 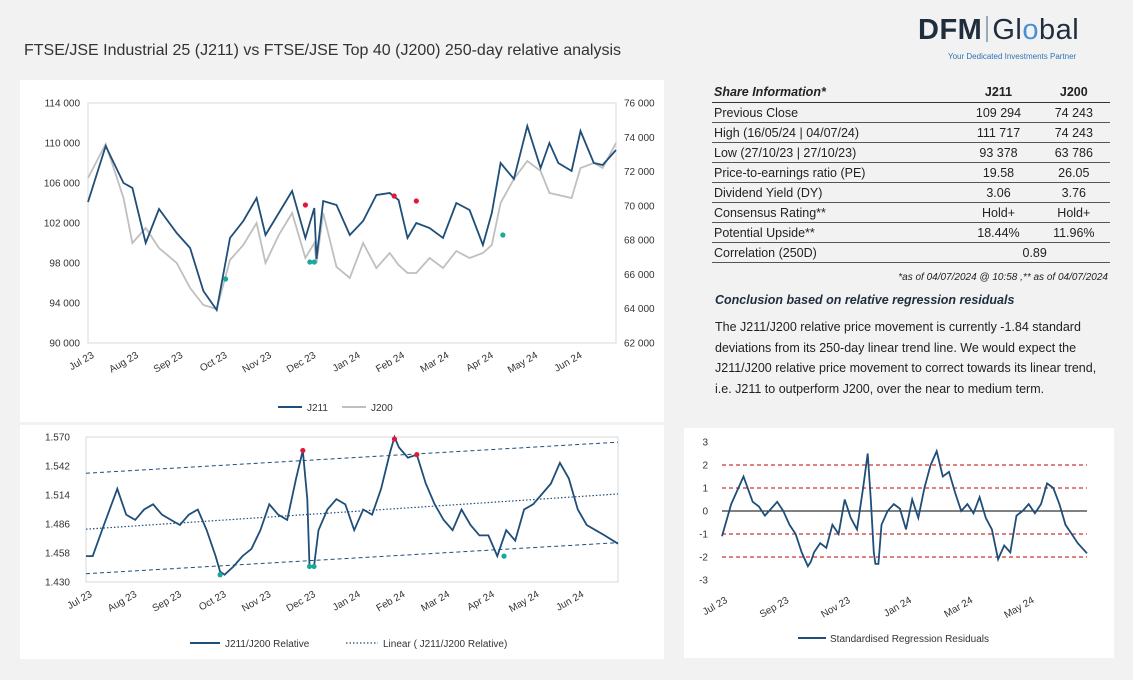 What do you see at coordinates (703, 581) in the screenshot?
I see `y-tick-label: -3` at bounding box center [703, 581].